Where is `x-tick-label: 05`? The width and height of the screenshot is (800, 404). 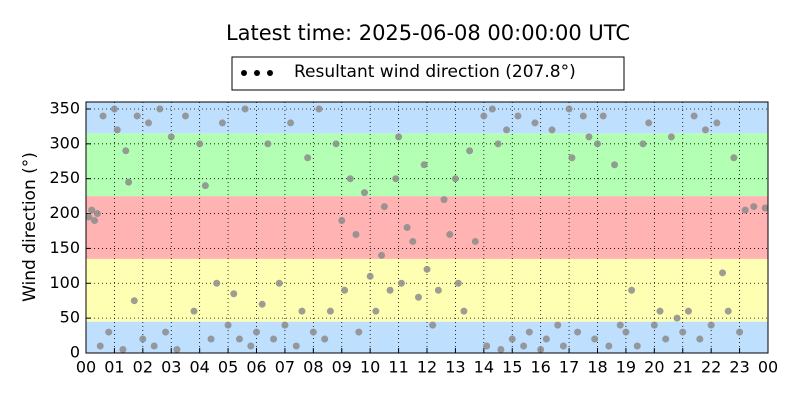 x-tick-label: 05 is located at coordinates (228, 367).